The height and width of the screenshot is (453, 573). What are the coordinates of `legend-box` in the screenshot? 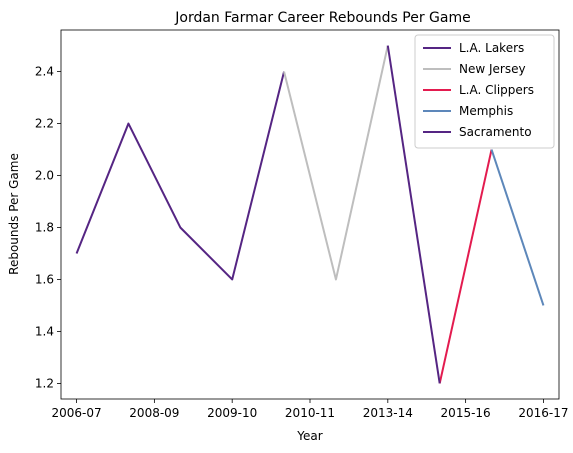 It's located at (484, 91).